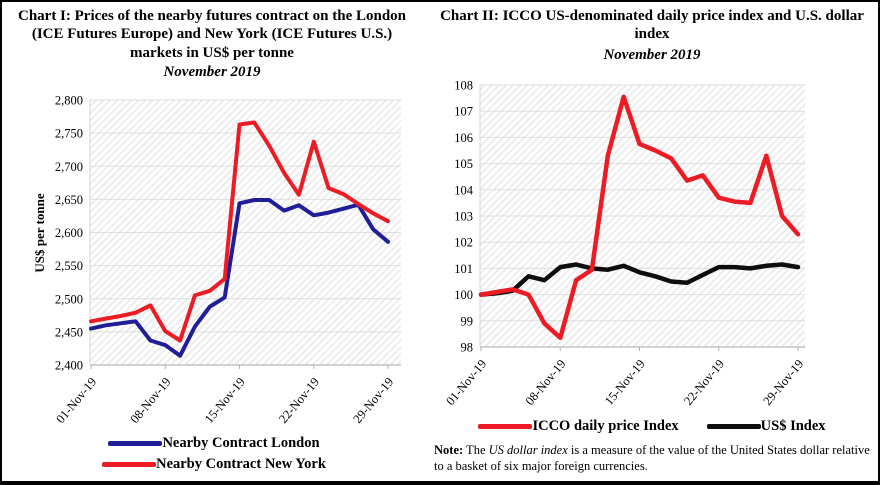 Image resolution: width=880 pixels, height=485 pixels. Describe the element at coordinates (69, 134) in the screenshot. I see `svg-text: 2,750` at that location.